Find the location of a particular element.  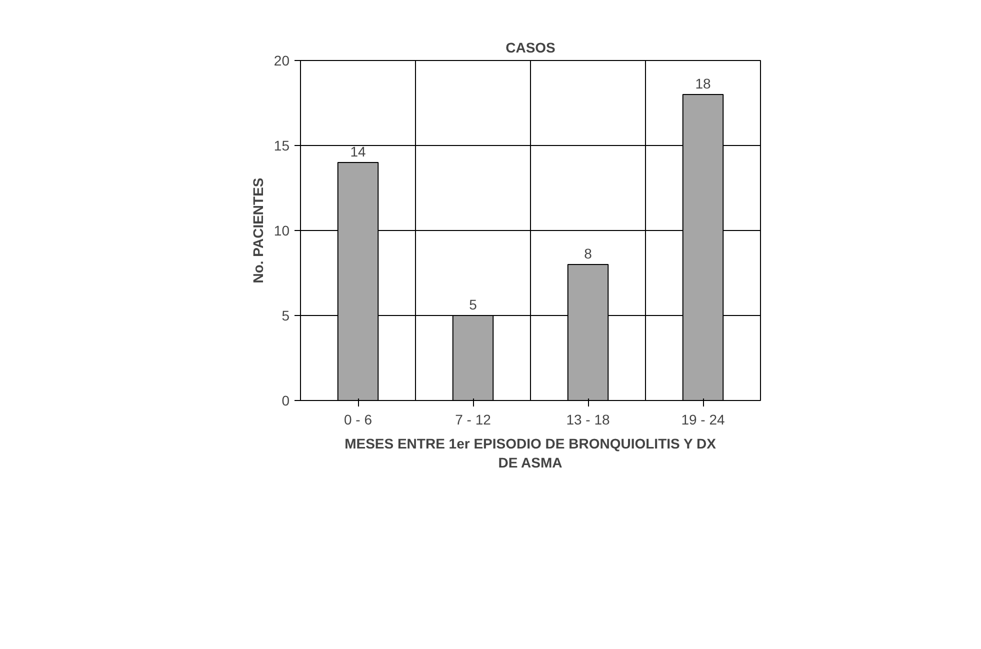

x-tick-label: 0 - 6 is located at coordinates (358, 420).